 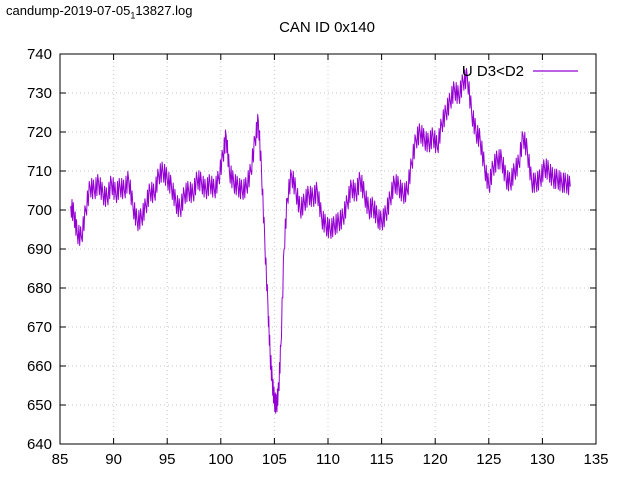 What do you see at coordinates (39, 327) in the screenshot?
I see `y-tick-label: 670` at bounding box center [39, 327].